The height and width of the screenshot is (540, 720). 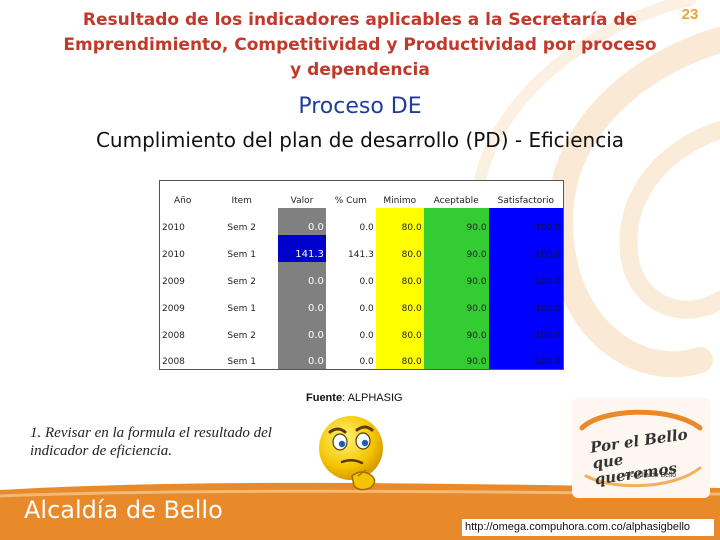 What do you see at coordinates (182, 200) in the screenshot?
I see `header-anio: Año` at bounding box center [182, 200].